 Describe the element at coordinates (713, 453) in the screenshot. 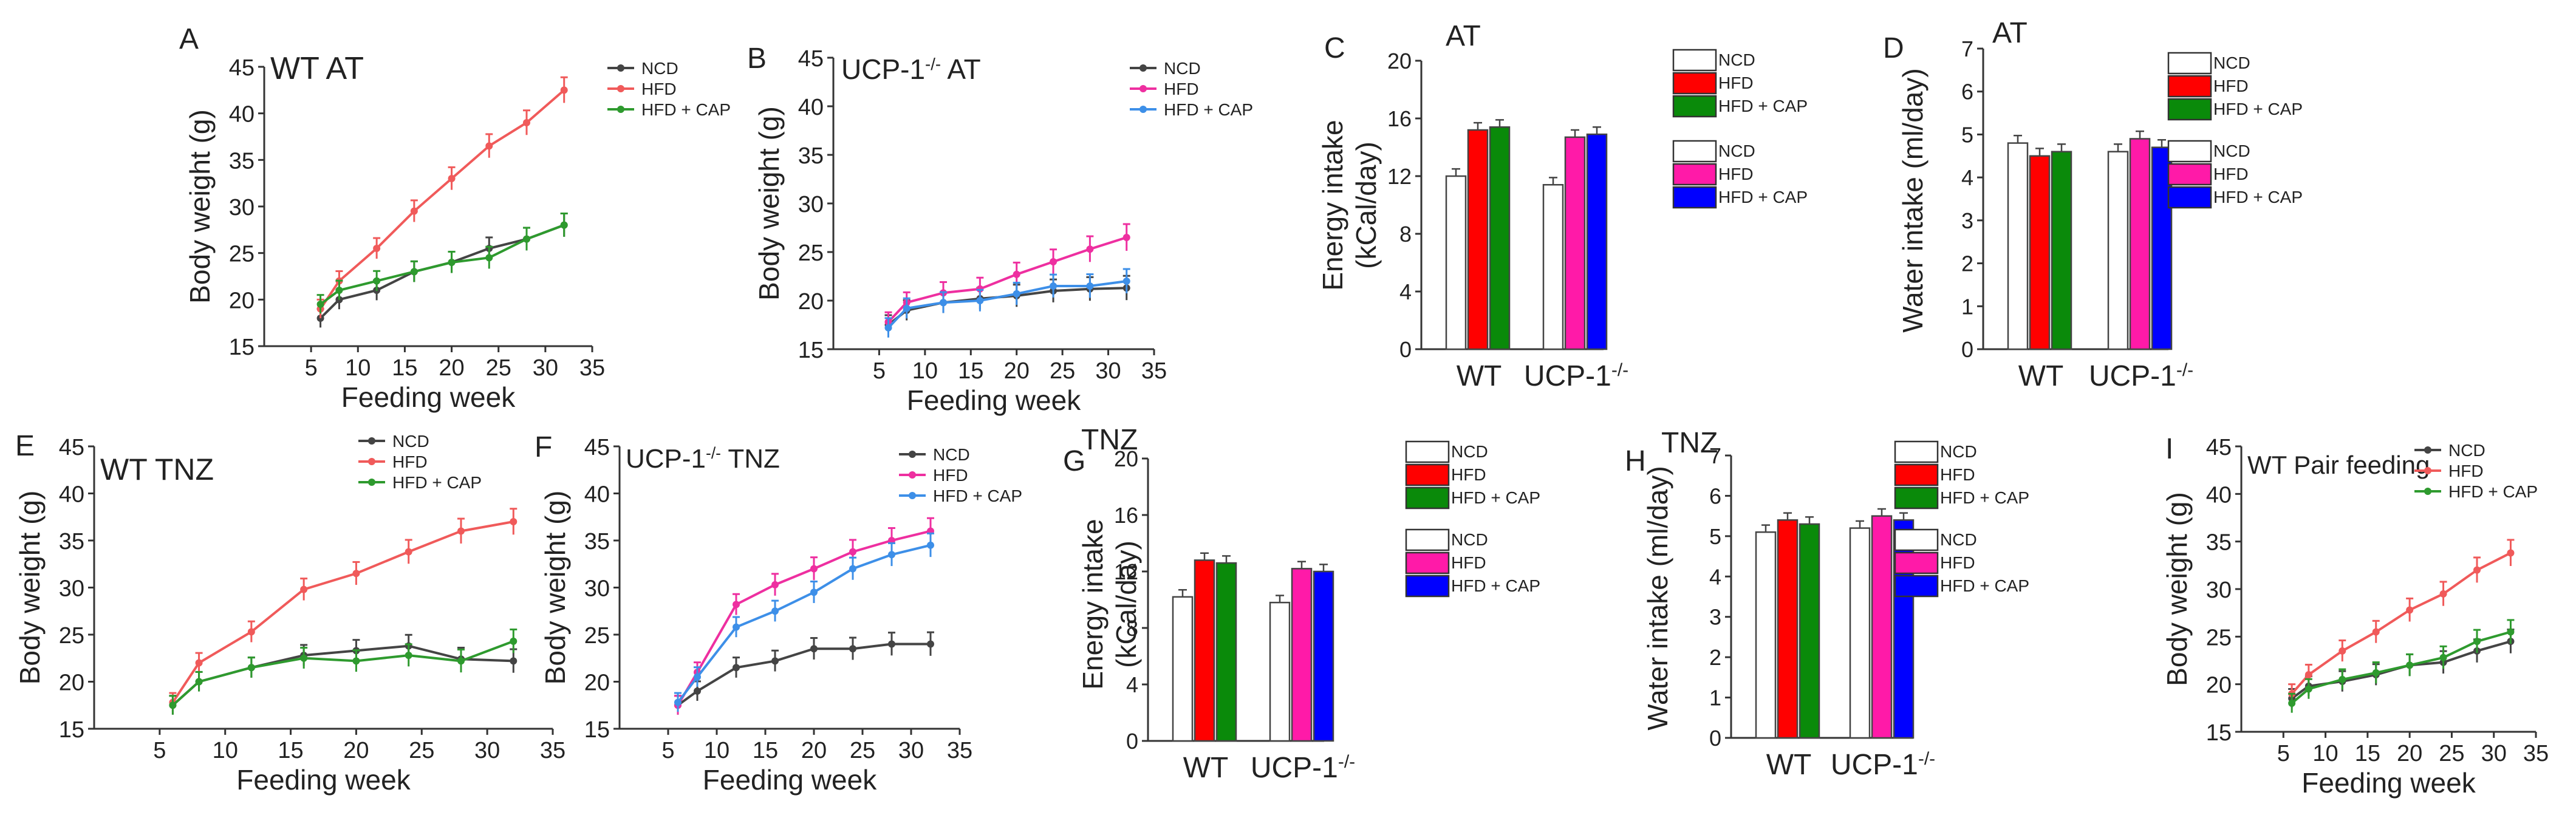

I see `panel-title-superscript: -/-` at that location.